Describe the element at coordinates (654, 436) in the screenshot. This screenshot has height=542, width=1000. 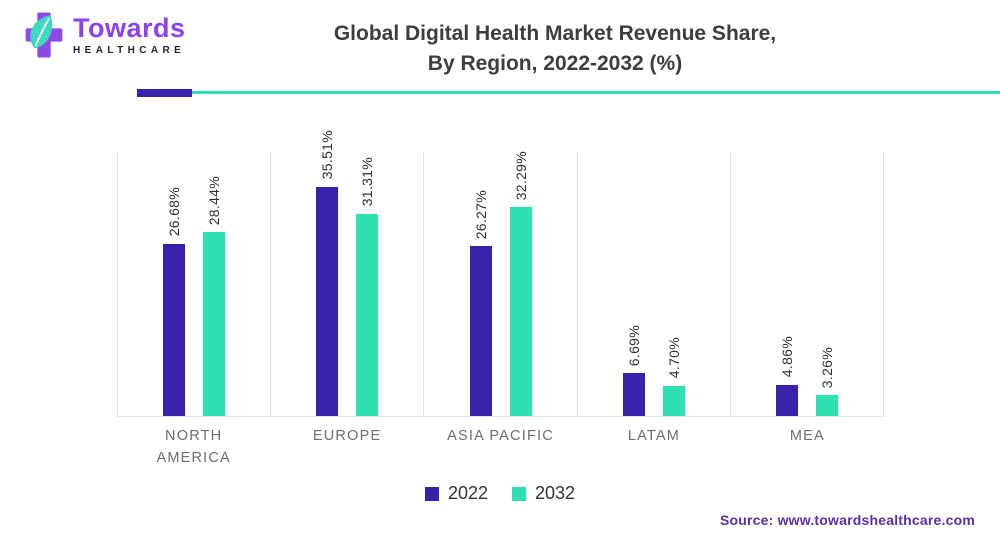
I see `category-label: LATAM` at that location.